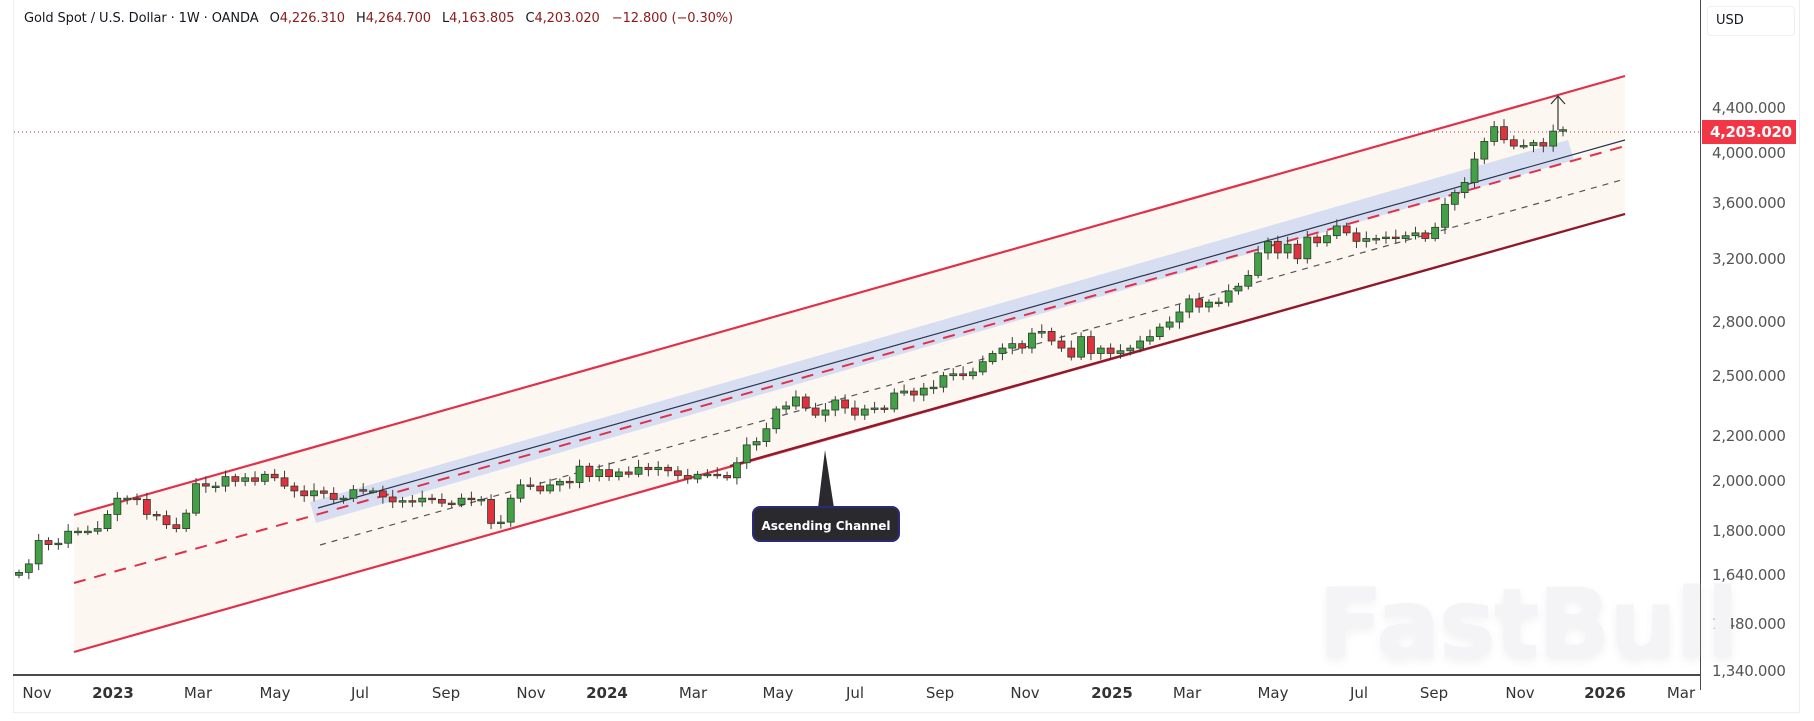  What do you see at coordinates (826, 479) in the screenshot?
I see `callout-pointer` at bounding box center [826, 479].